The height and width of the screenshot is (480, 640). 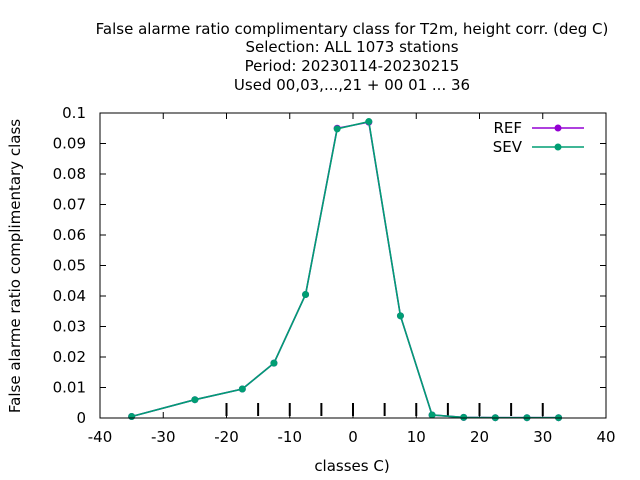 I want to click on y-tick-label: 0.05, so click(x=69, y=266).